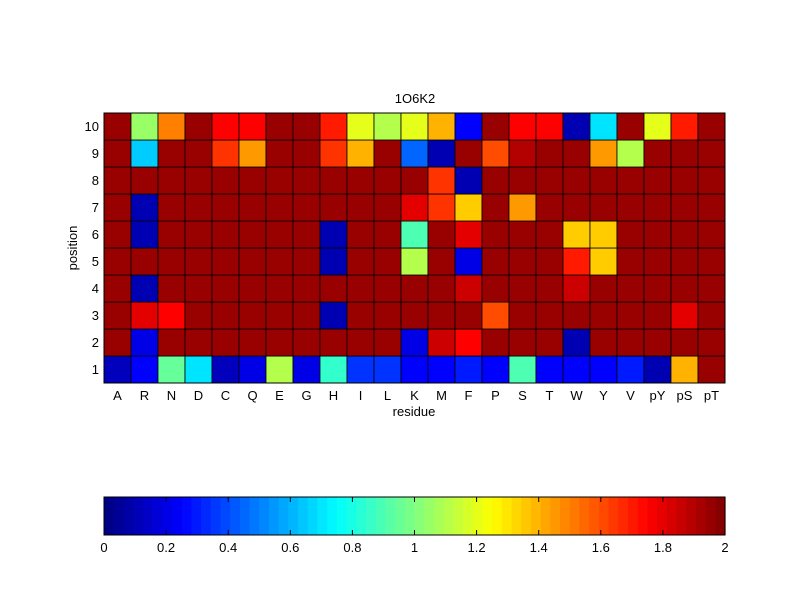 The width and height of the screenshot is (800, 600). What do you see at coordinates (166, 547) in the screenshot?
I see `colorbar-tick-label: 0.2` at bounding box center [166, 547].